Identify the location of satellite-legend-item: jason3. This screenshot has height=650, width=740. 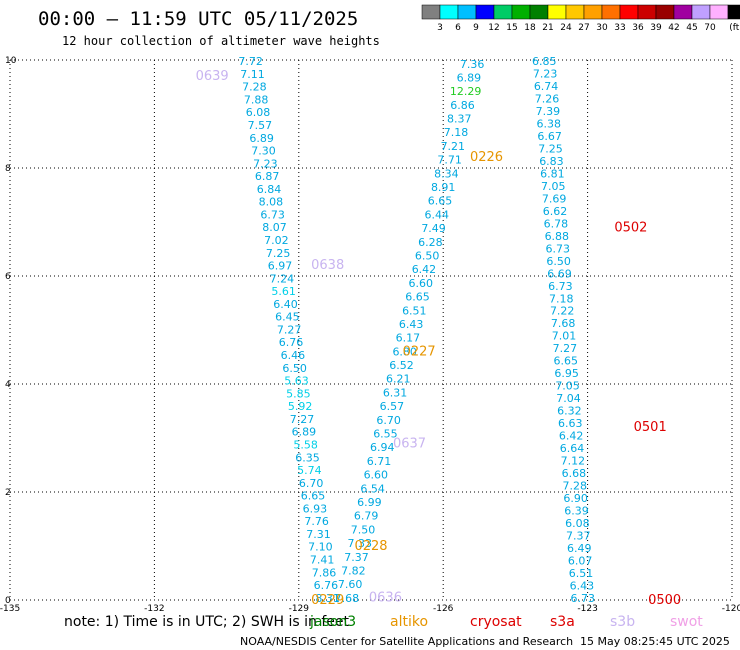
(332, 622).